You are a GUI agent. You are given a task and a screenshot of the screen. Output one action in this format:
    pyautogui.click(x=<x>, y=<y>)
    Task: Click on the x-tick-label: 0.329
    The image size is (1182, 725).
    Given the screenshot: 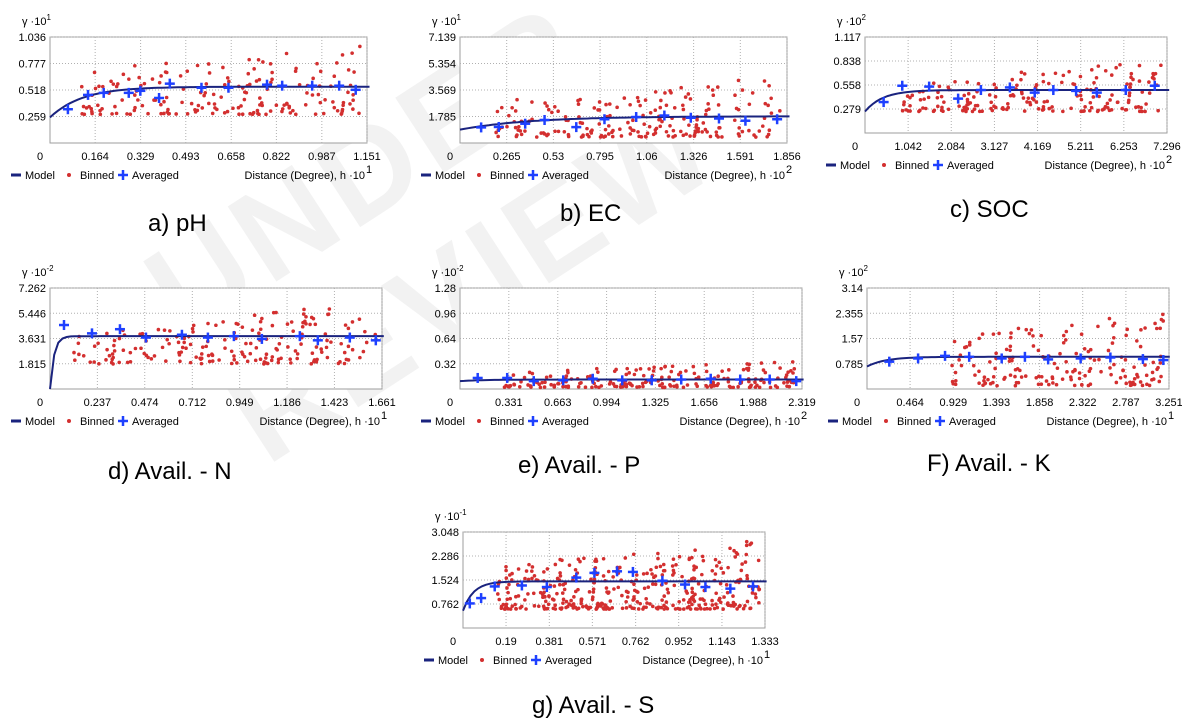 What is the action you would take?
    pyautogui.click(x=141, y=157)
    